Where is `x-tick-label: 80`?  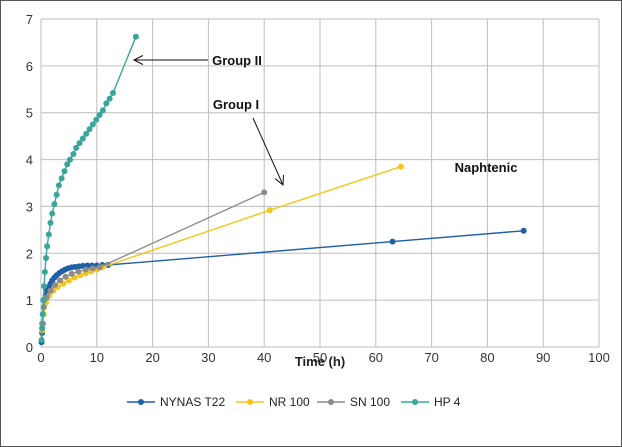 x-tick-label: 80 is located at coordinates (487, 357).